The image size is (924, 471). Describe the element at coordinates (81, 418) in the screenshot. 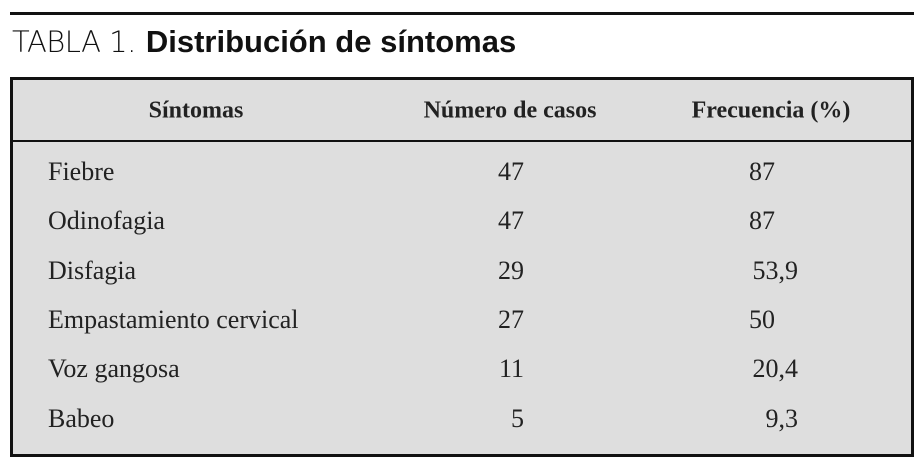

I see `symptom-cell: Babeo` at that location.